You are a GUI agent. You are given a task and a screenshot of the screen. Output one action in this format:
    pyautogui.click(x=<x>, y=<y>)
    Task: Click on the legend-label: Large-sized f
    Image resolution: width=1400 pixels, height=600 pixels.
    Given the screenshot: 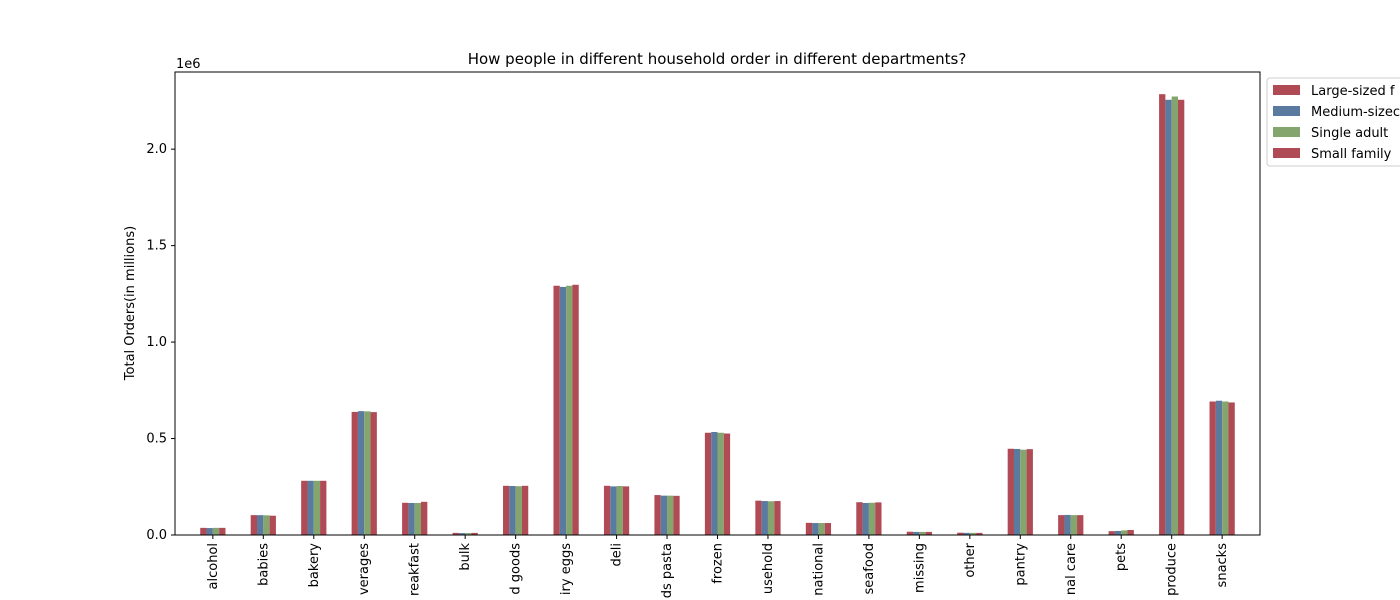 What is the action you would take?
    pyautogui.click(x=1353, y=91)
    